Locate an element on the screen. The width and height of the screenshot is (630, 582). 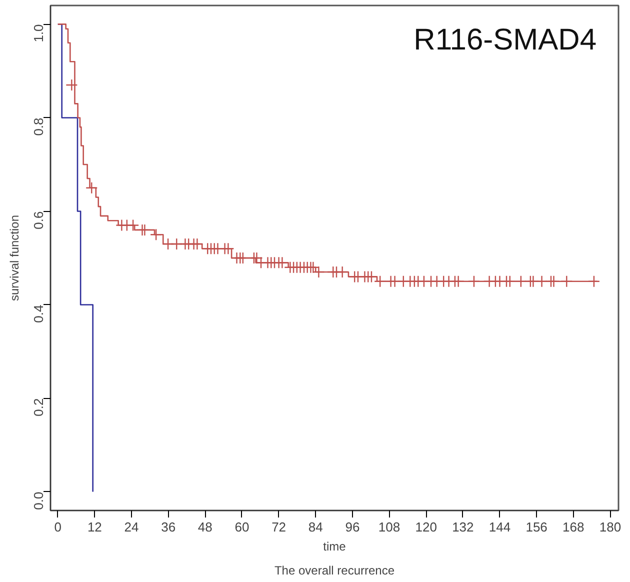
x-tick-label: 132 is located at coordinates (463, 527).